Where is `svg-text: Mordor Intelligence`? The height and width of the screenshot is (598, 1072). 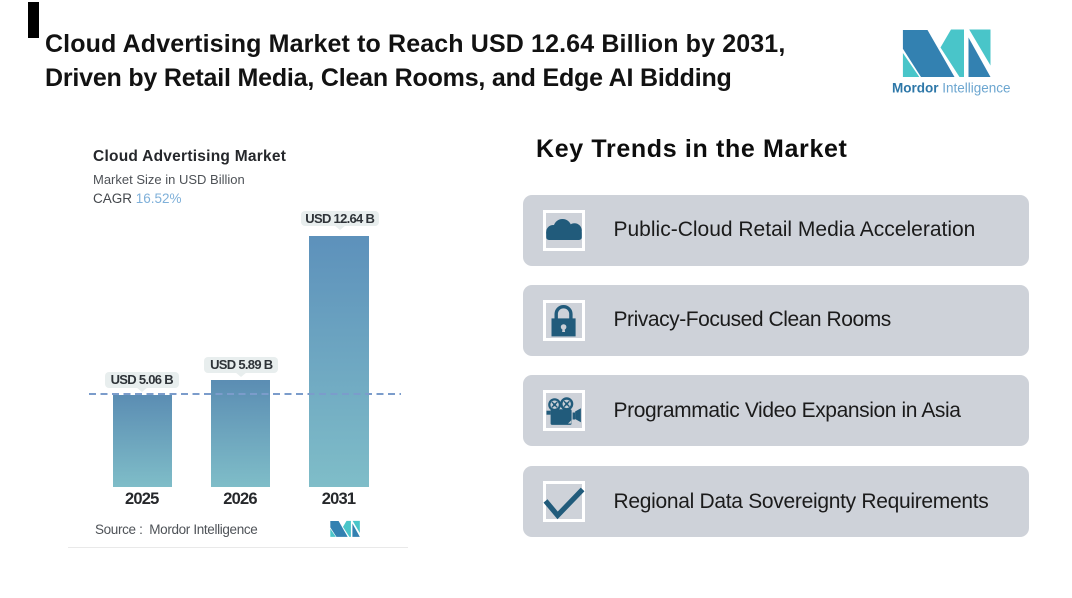
svg-text: Mordor Intelligence is located at coordinates (951, 88).